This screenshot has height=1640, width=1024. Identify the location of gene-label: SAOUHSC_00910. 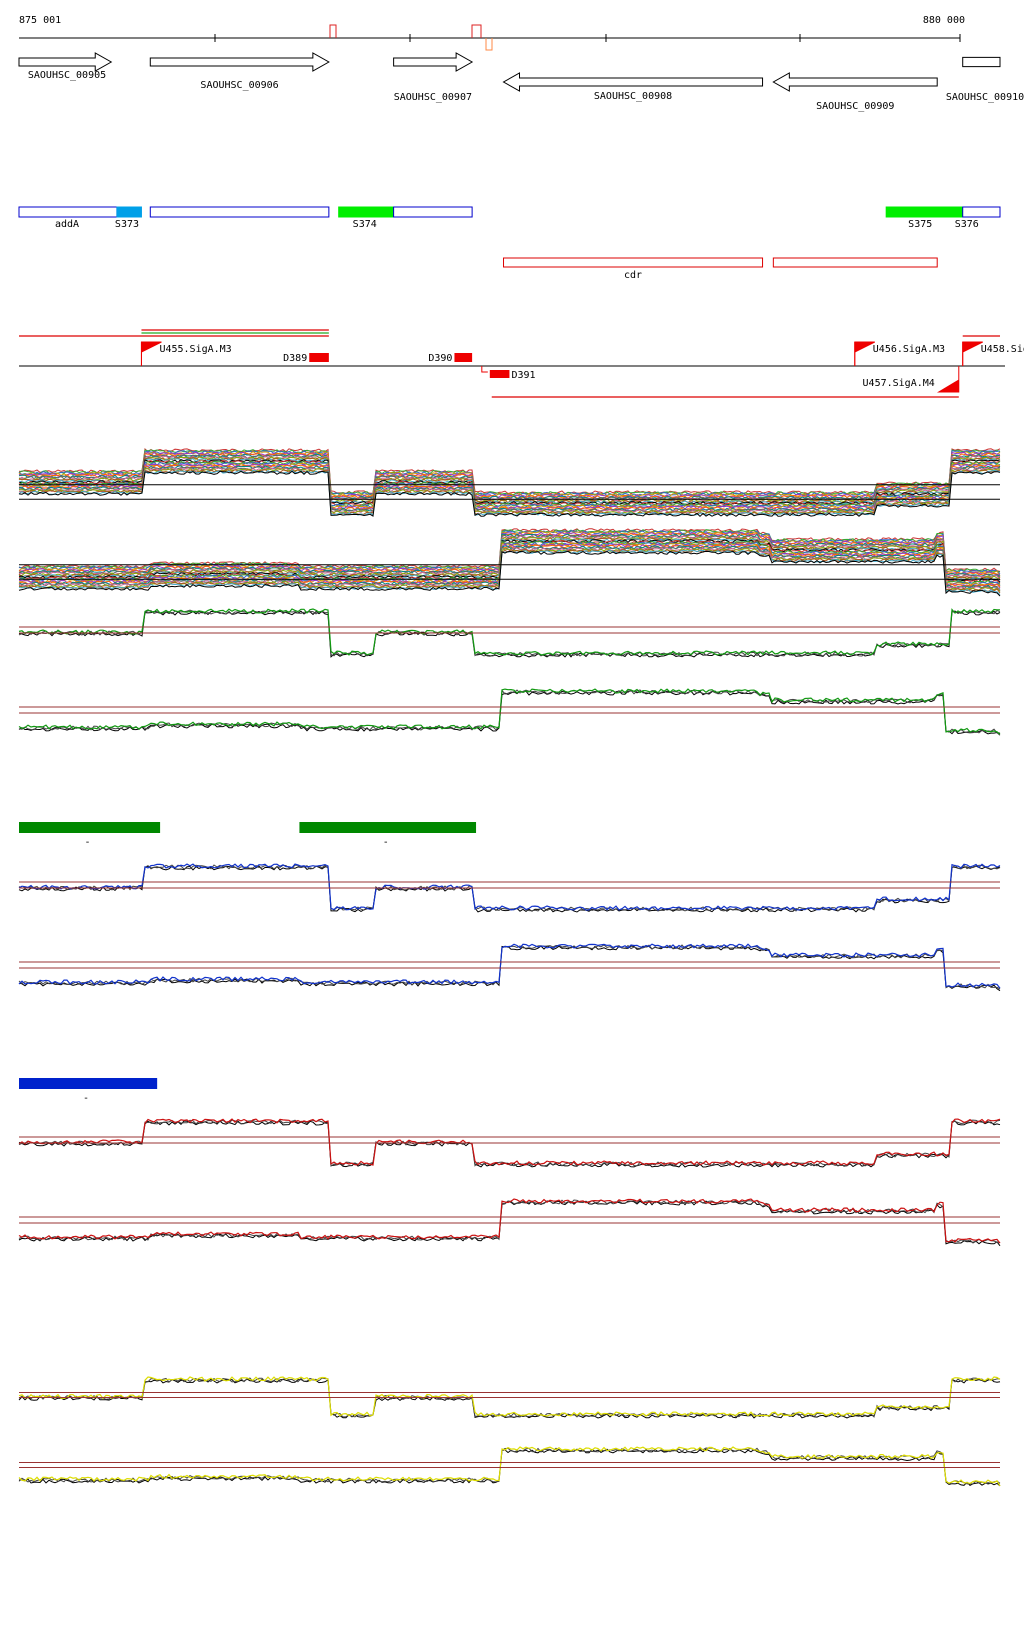
(985, 97).